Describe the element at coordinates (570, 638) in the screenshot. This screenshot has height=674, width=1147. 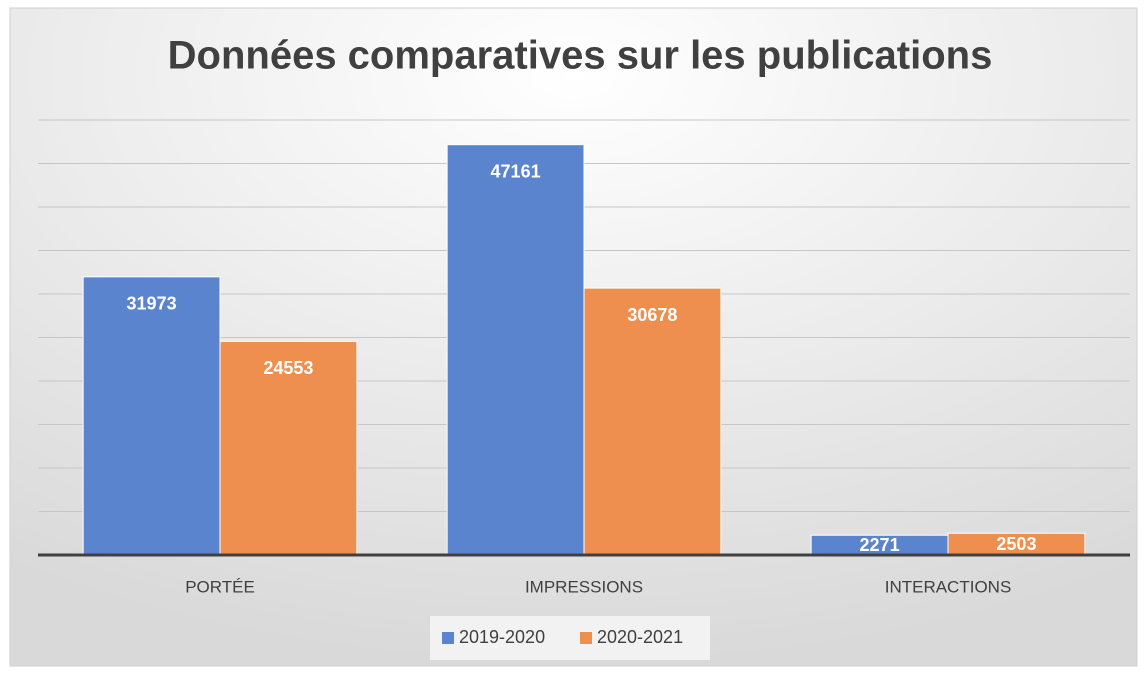
I see `legend-box` at that location.